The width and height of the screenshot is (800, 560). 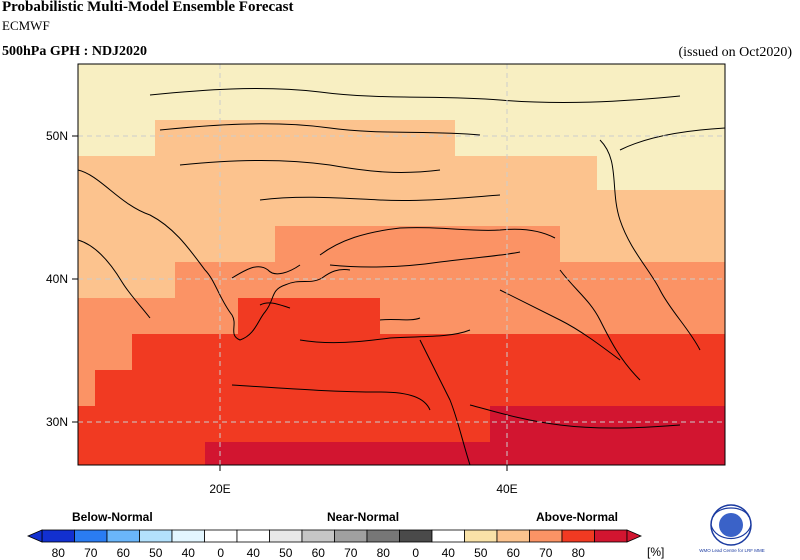 What do you see at coordinates (634, 536) in the screenshot?
I see `legend-arrow-right` at bounding box center [634, 536].